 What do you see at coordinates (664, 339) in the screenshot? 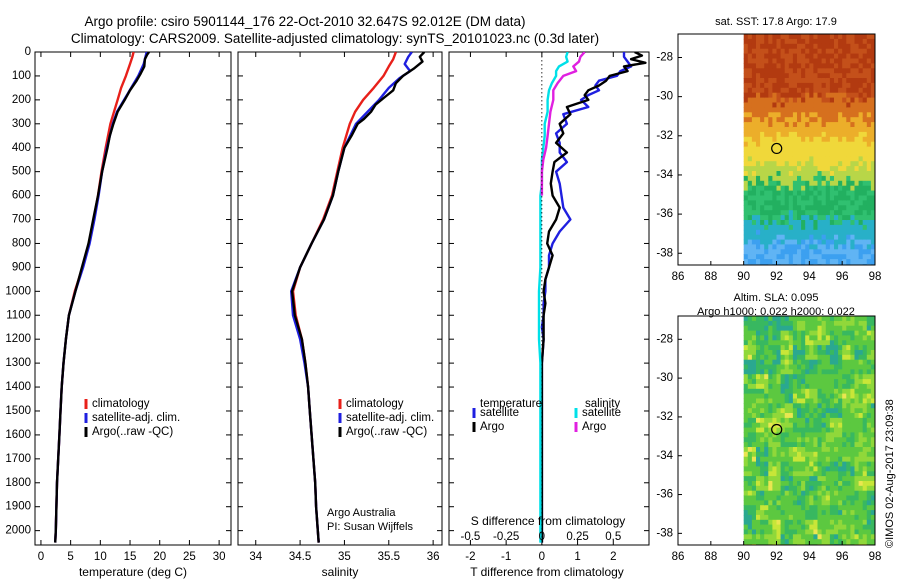
I see `map-y-tick-label: -28` at bounding box center [664, 339].